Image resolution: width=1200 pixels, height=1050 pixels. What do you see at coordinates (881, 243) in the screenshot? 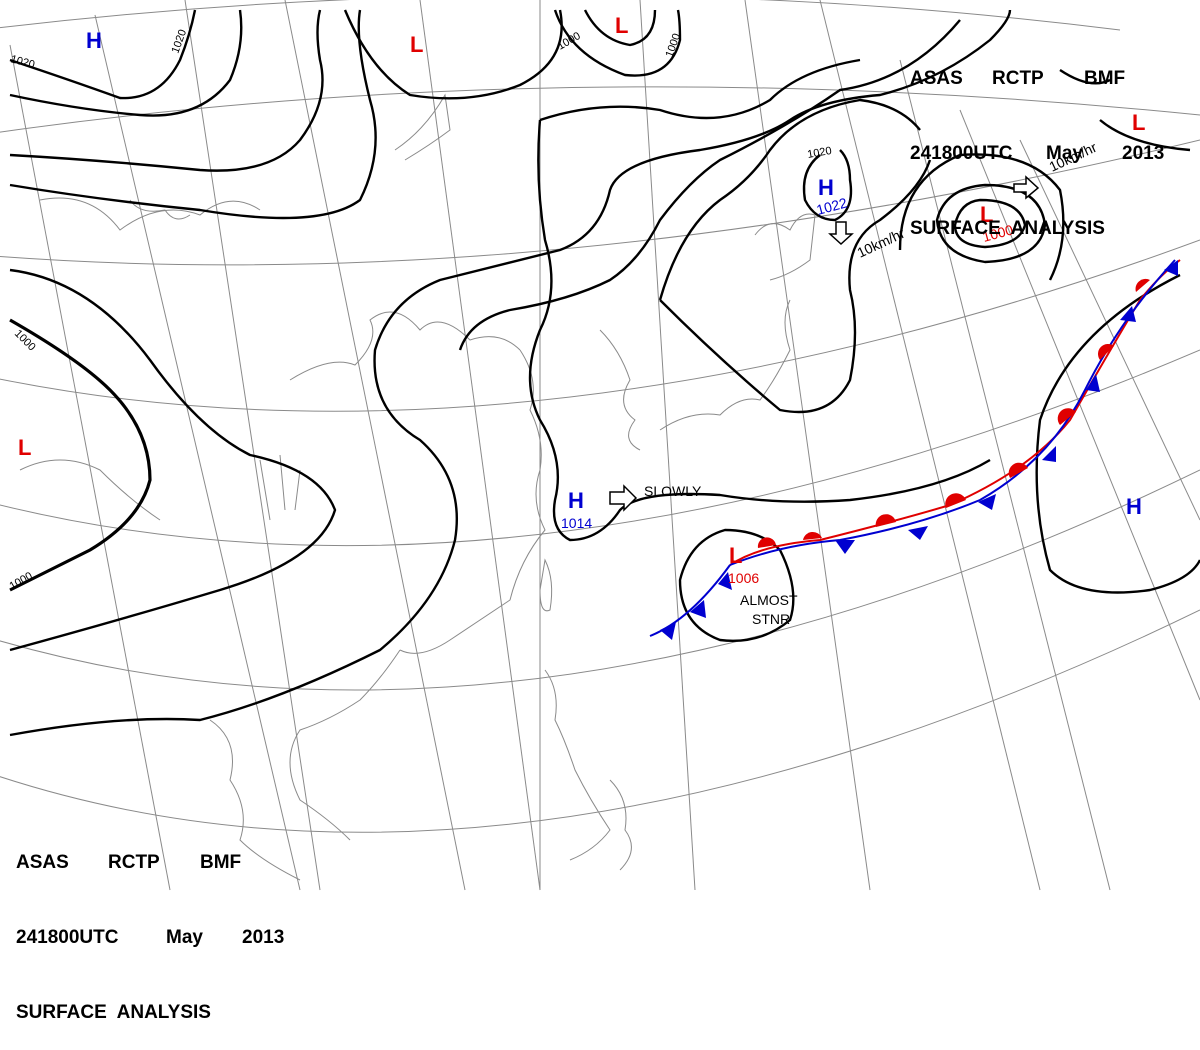
I see `speed-label: 10km/hr` at bounding box center [881, 243].